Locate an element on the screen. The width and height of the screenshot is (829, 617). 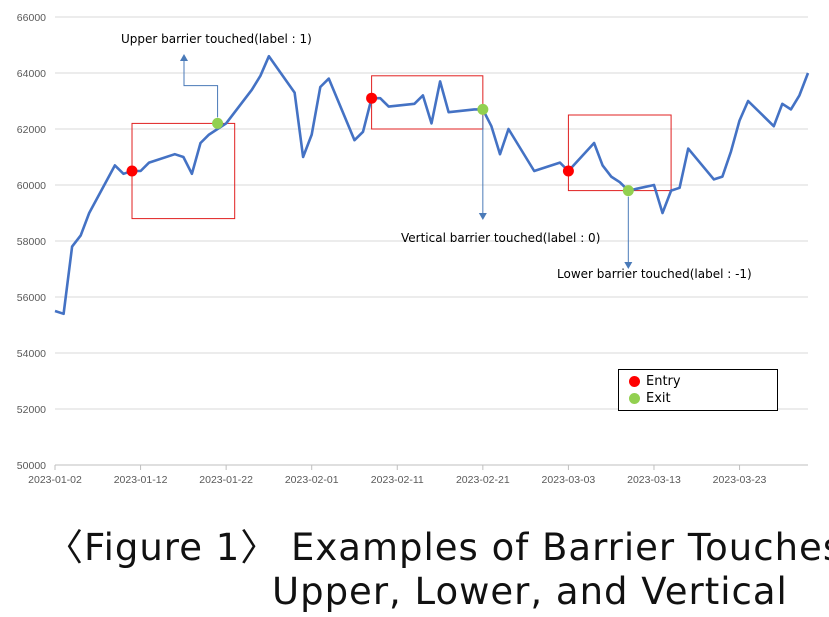
annotation-2: Vertical barrier touched(label : 0) is located at coordinates (500, 238).